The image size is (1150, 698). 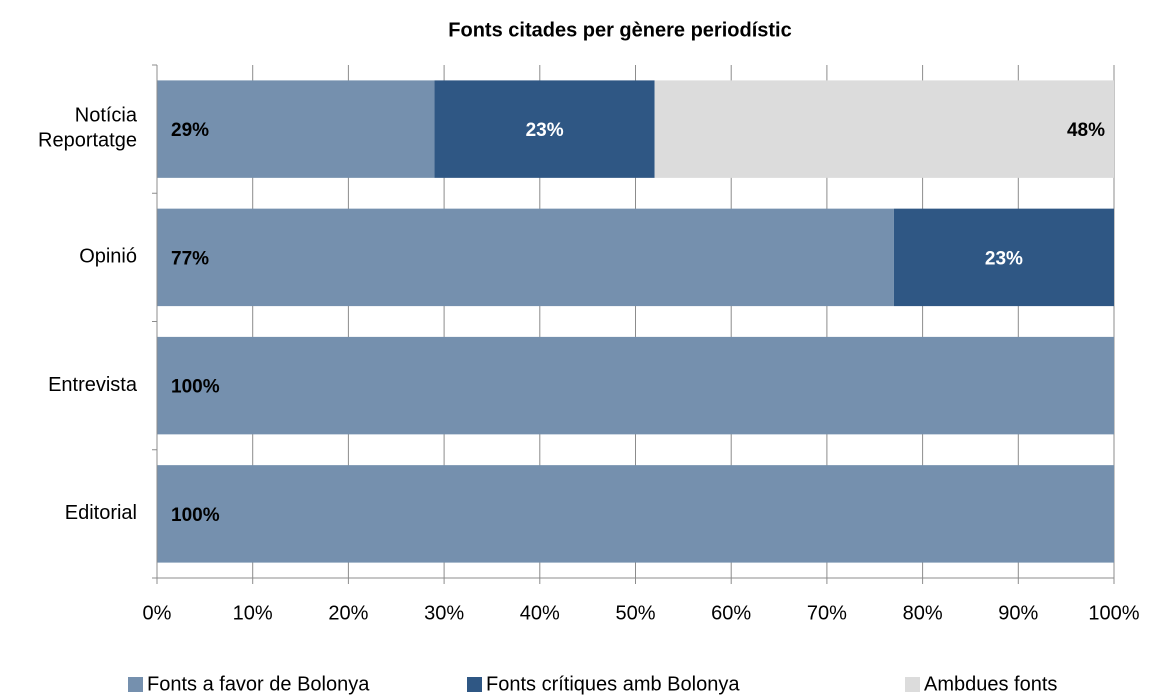 I want to click on y-tick-label: Notícia Reportatge, so click(x=88, y=128).